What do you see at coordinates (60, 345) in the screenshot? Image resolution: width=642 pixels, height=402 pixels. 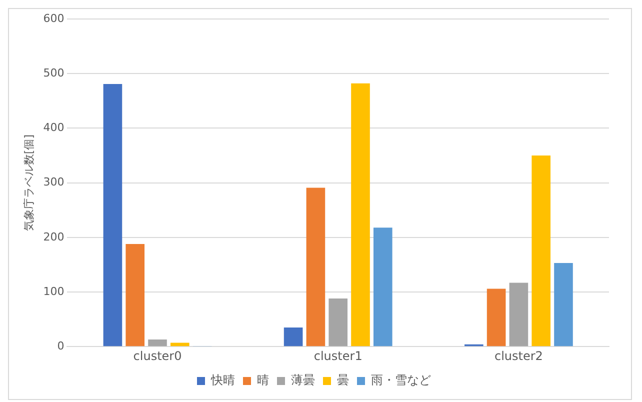 I see `y-tick-label: 0` at bounding box center [60, 345].